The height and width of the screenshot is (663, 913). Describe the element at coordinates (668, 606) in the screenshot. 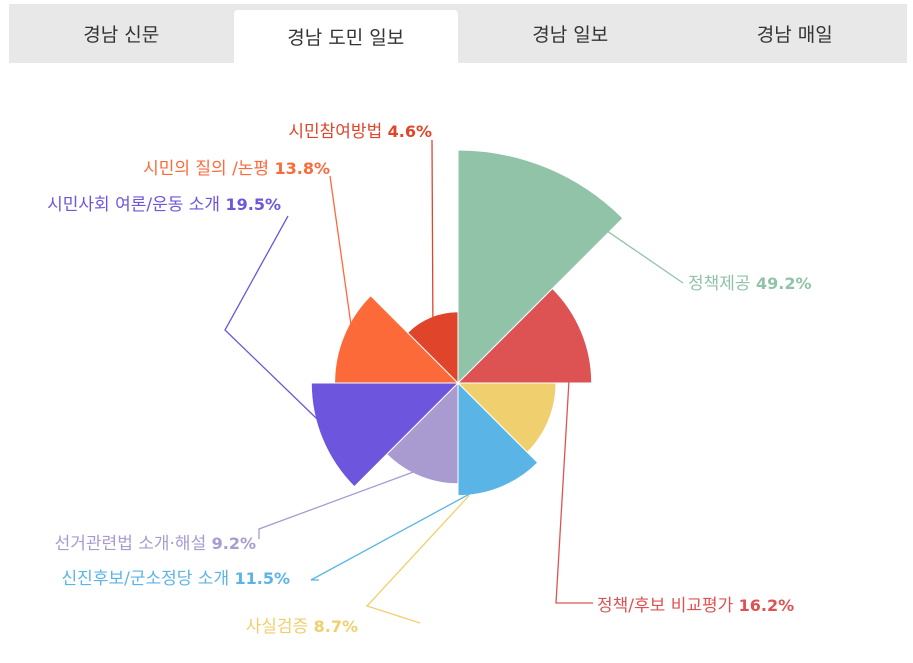

I see `slice-label-text: 정책/후보 비교평가` at that location.